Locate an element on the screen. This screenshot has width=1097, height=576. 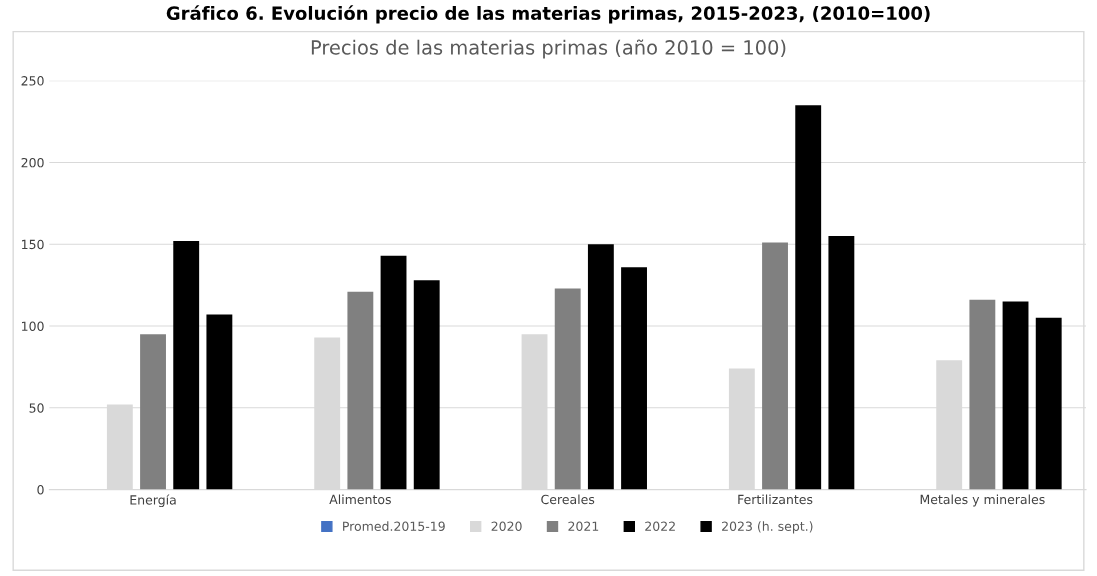
x-tick-label: Fertilizantes is located at coordinates (775, 499).